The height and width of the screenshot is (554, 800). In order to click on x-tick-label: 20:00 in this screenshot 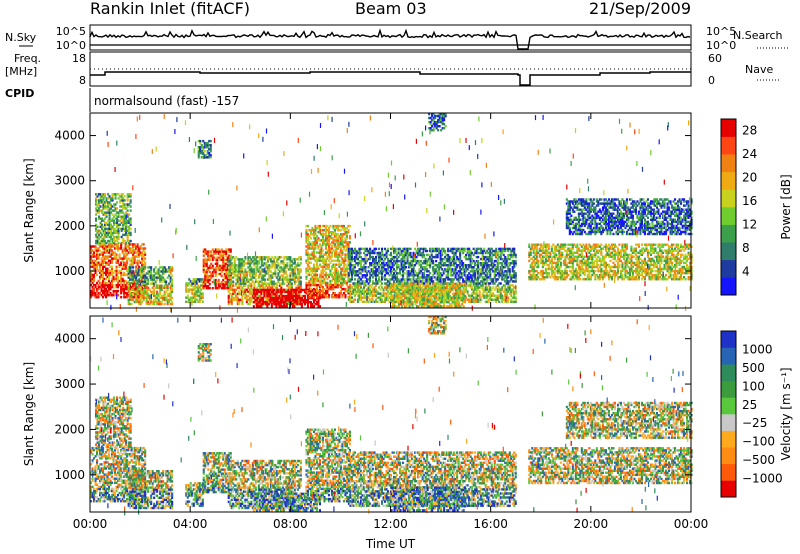, I will do `click(591, 524)`.